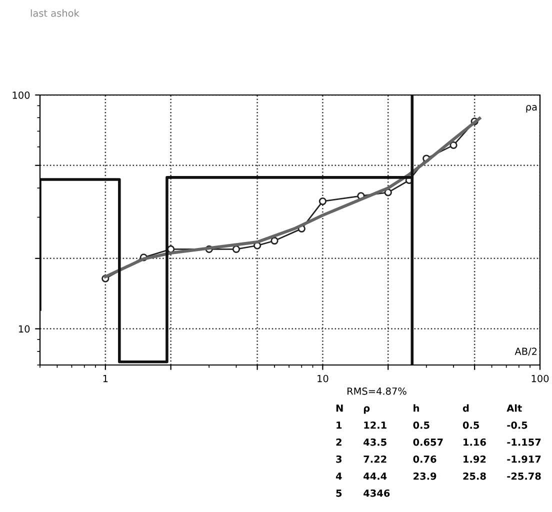 The image size is (552, 512). Describe the element at coordinates (339, 476) in the screenshot. I see `text: 4` at that location.